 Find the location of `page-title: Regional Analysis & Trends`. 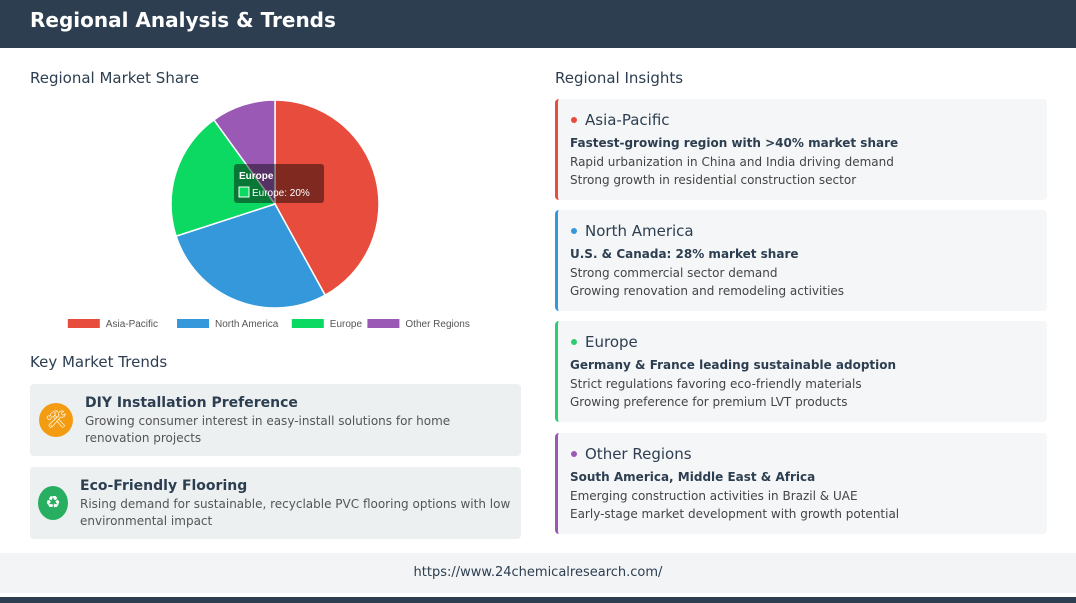

page-title: Regional Analysis & Trends is located at coordinates (183, 20).